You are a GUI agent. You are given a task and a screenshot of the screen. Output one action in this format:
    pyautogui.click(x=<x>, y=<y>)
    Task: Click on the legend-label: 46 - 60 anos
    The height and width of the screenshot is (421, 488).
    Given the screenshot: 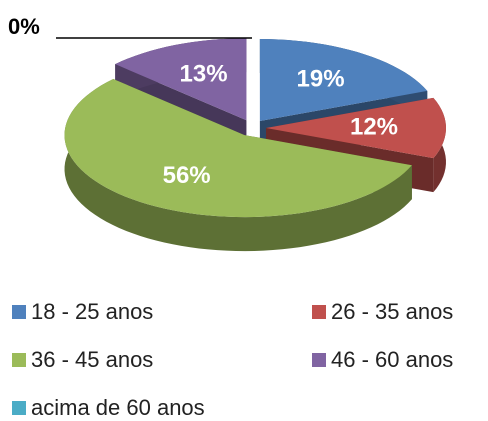 What is the action you would take?
    pyautogui.click(x=392, y=359)
    